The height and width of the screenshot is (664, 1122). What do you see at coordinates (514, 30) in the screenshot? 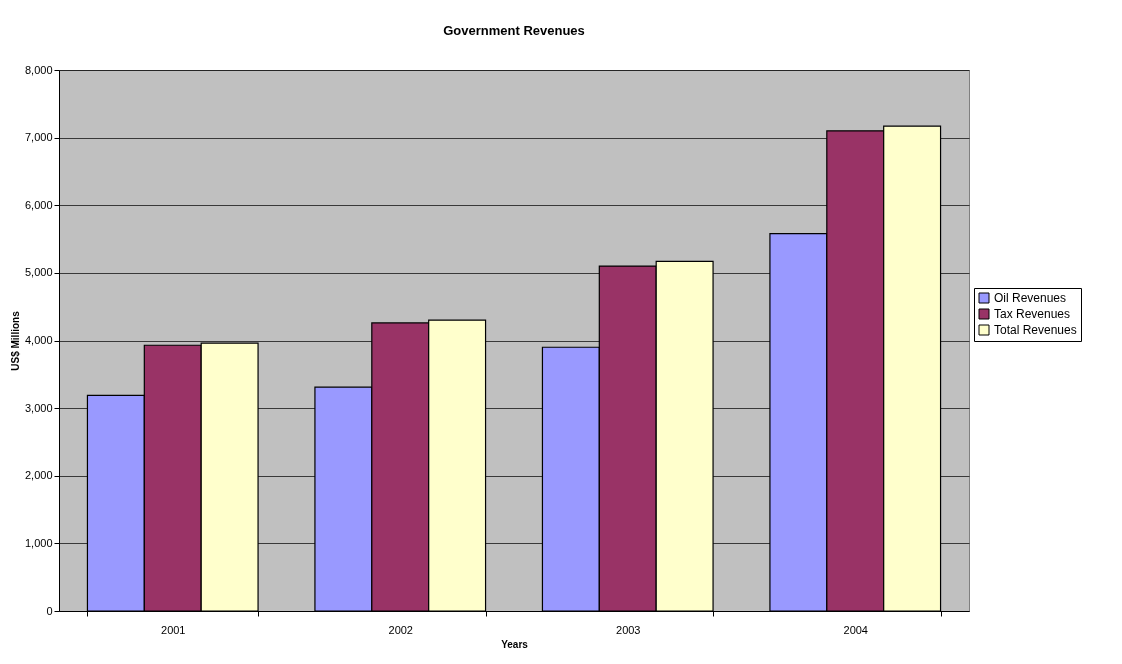
I see `chart-title: Government Revenues` at bounding box center [514, 30].